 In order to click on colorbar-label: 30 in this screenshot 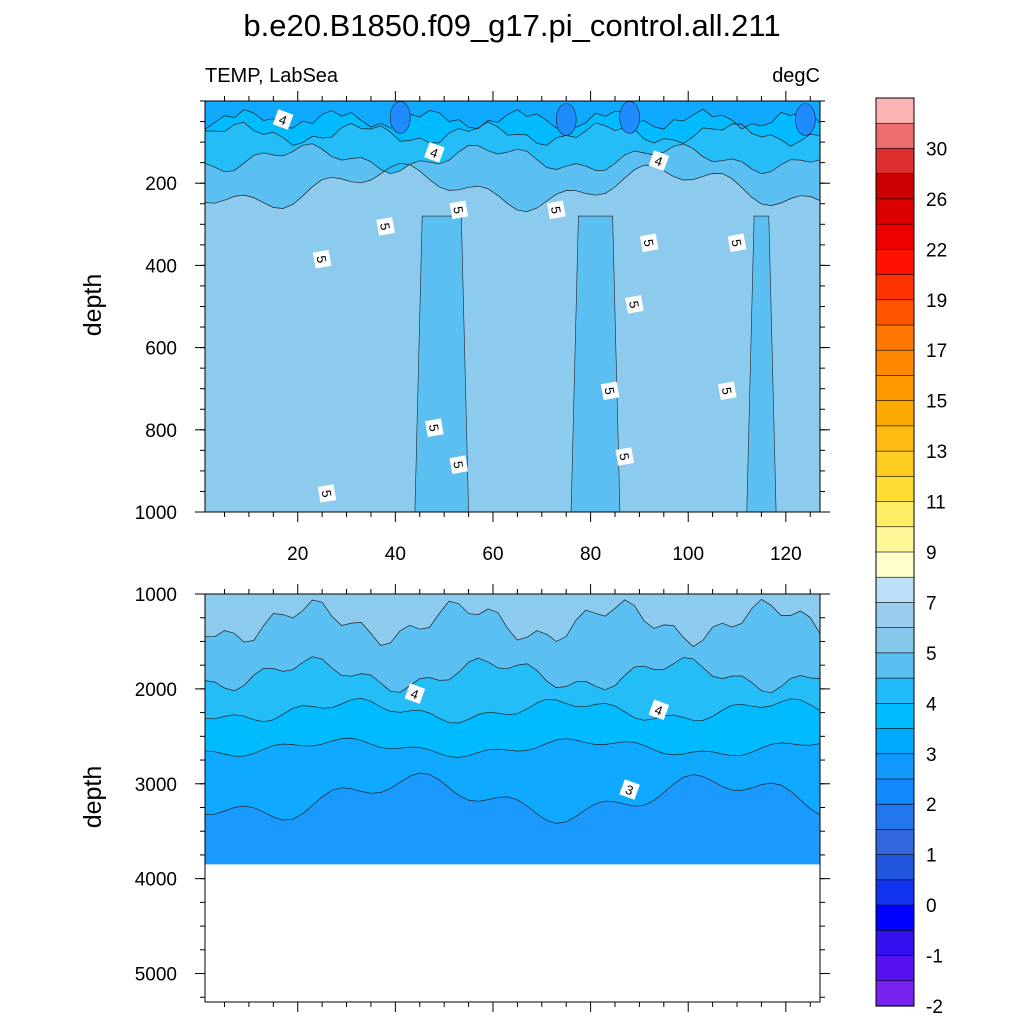, I will do `click(936, 149)`.